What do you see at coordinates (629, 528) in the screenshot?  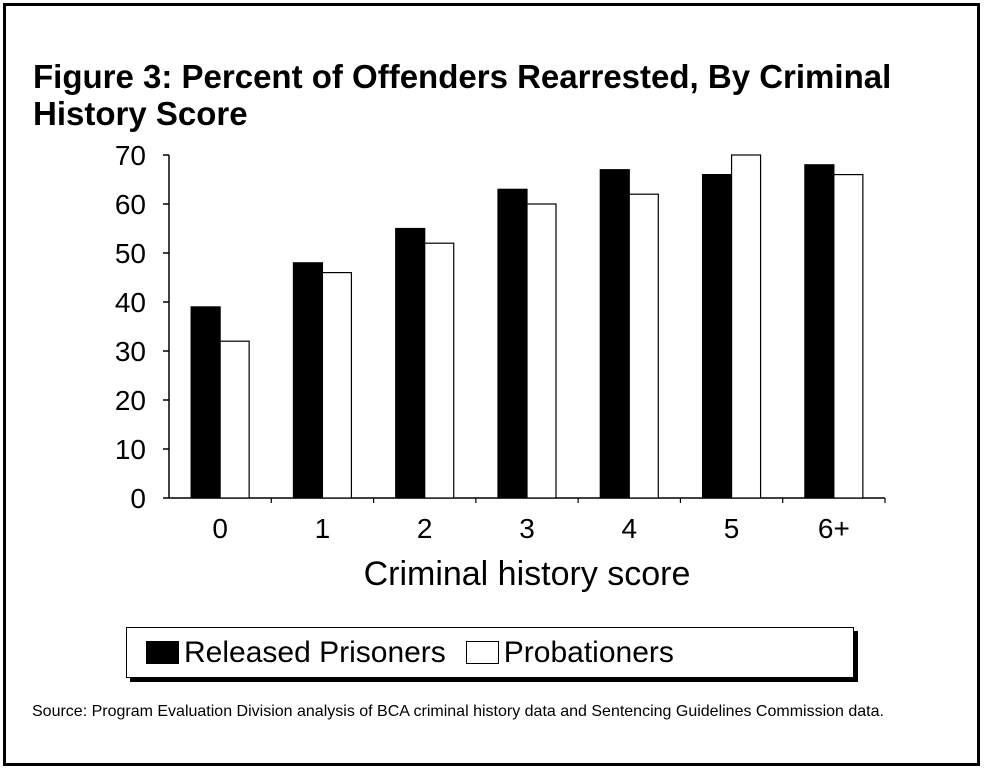 I see `x-tick-label: 4` at bounding box center [629, 528].